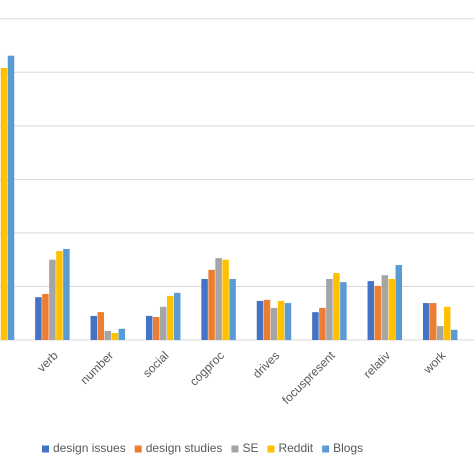  Describe the element at coordinates (47, 361) in the screenshot. I see `x-tick-label: verb` at that location.